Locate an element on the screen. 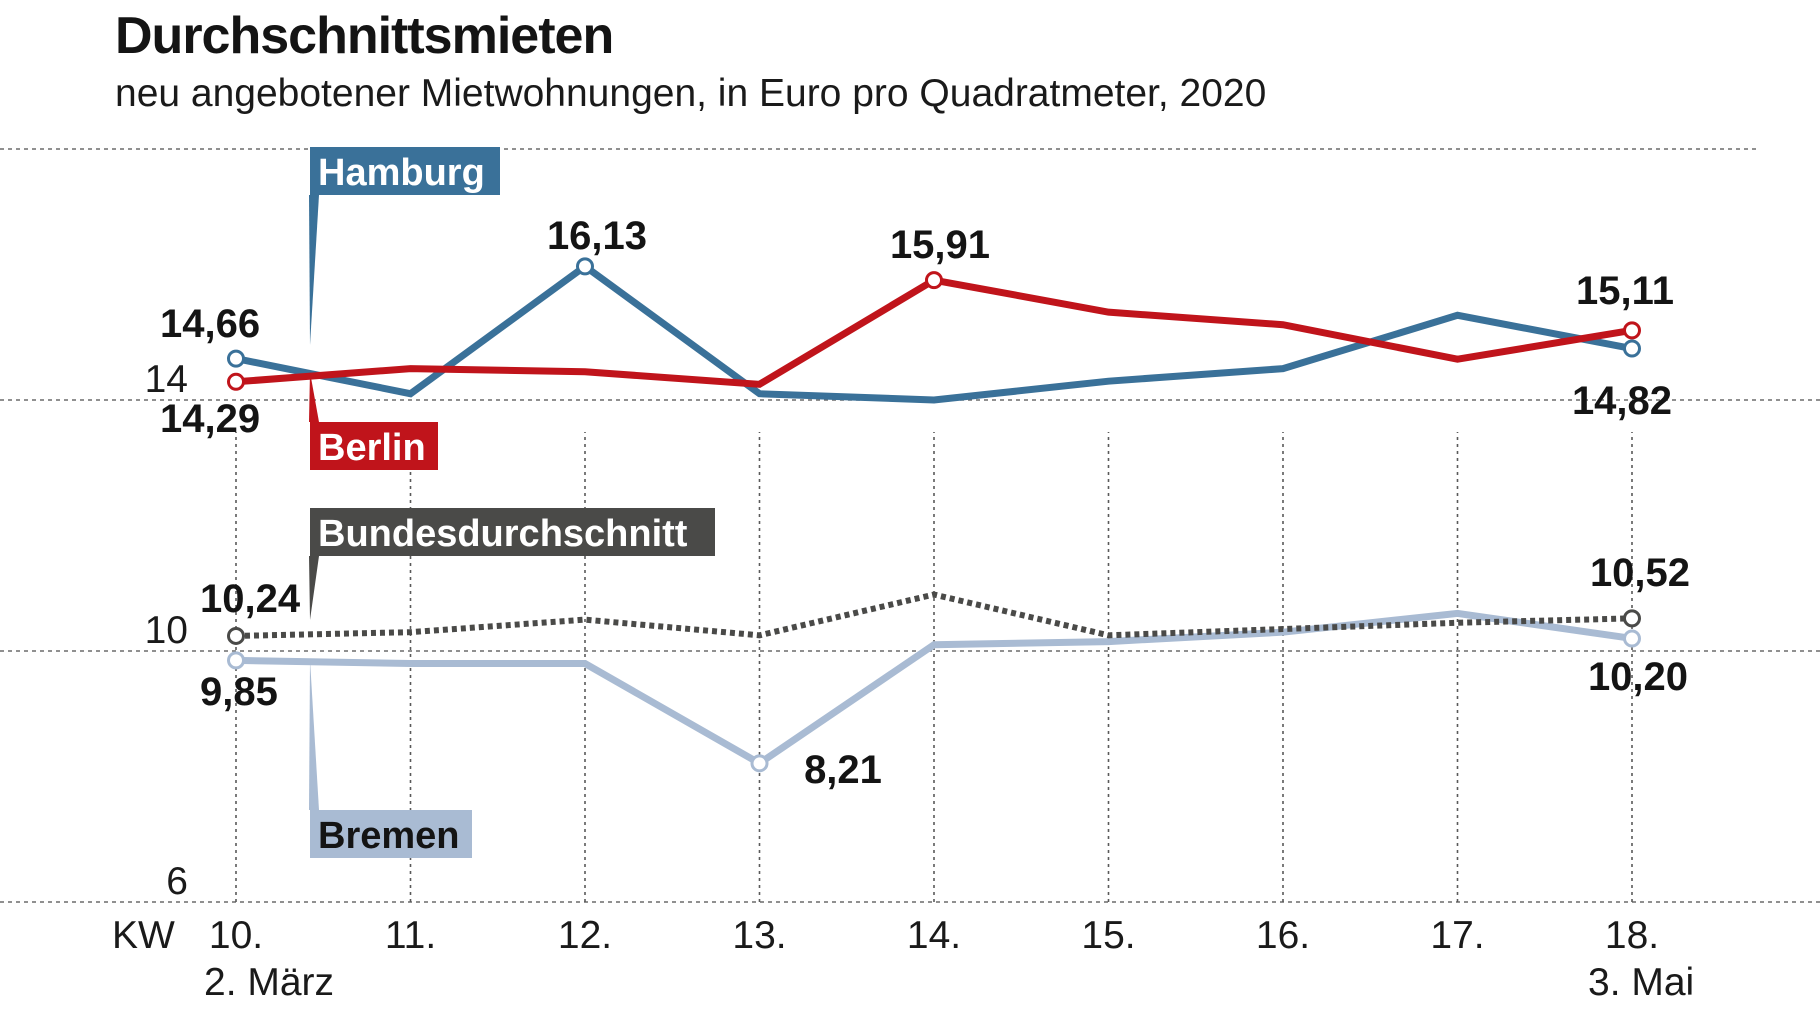 This screenshot has height=1012, width=1820. series-tag-label: Hamburg is located at coordinates (401, 173).